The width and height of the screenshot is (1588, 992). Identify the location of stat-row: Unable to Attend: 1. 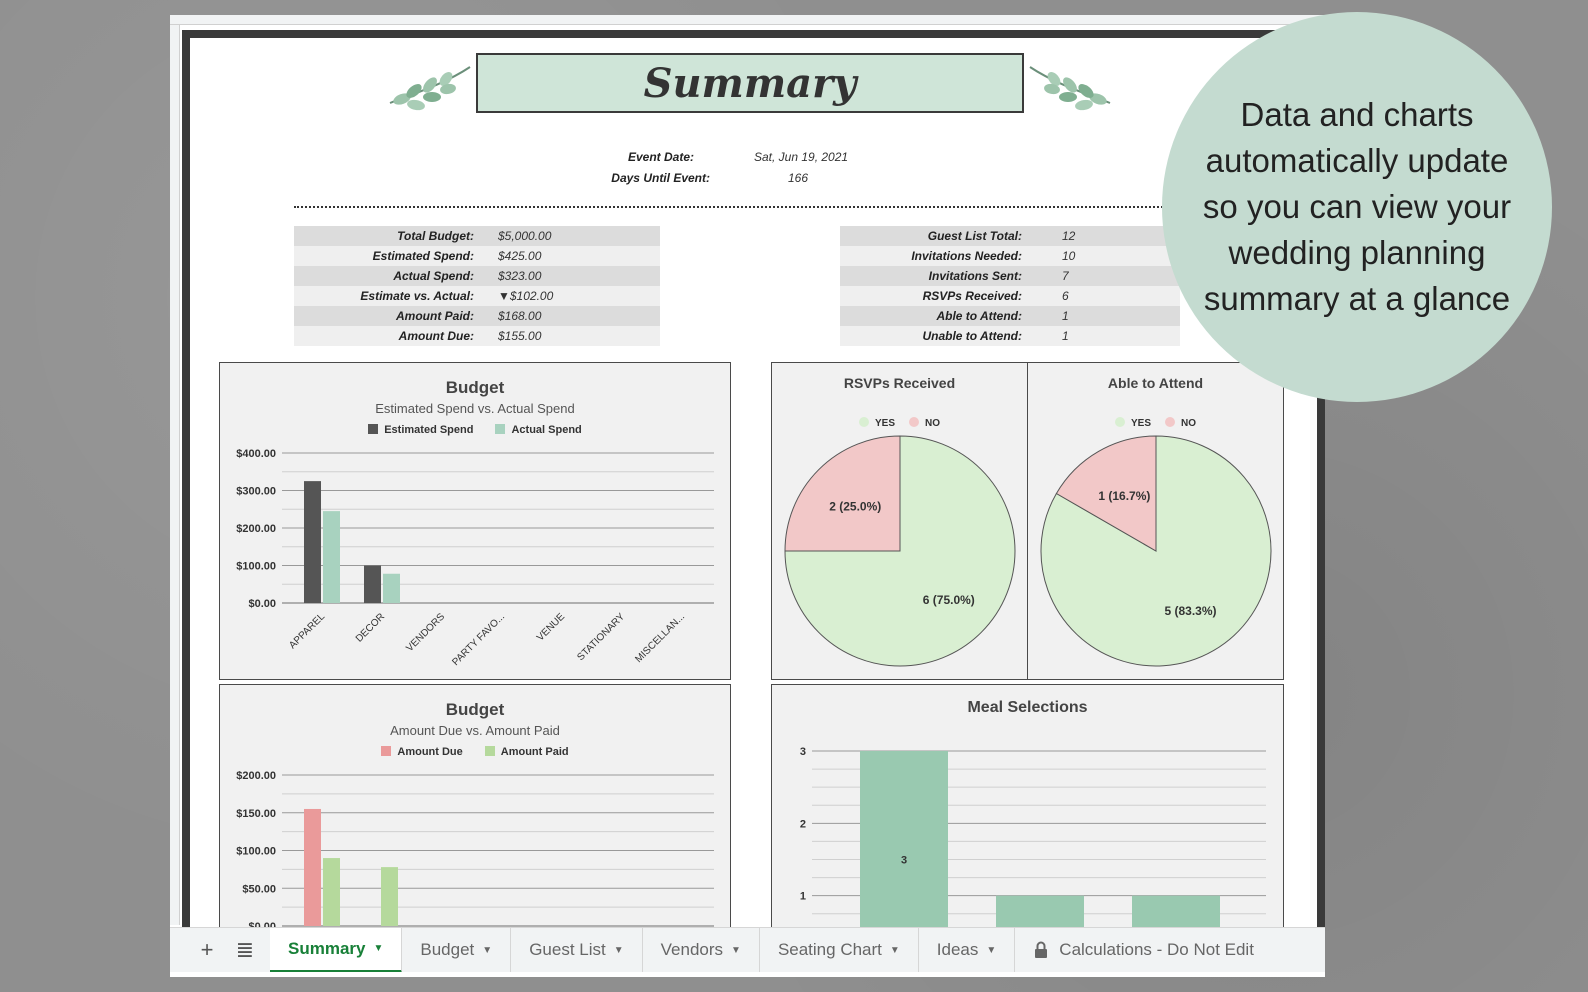
(1010, 336).